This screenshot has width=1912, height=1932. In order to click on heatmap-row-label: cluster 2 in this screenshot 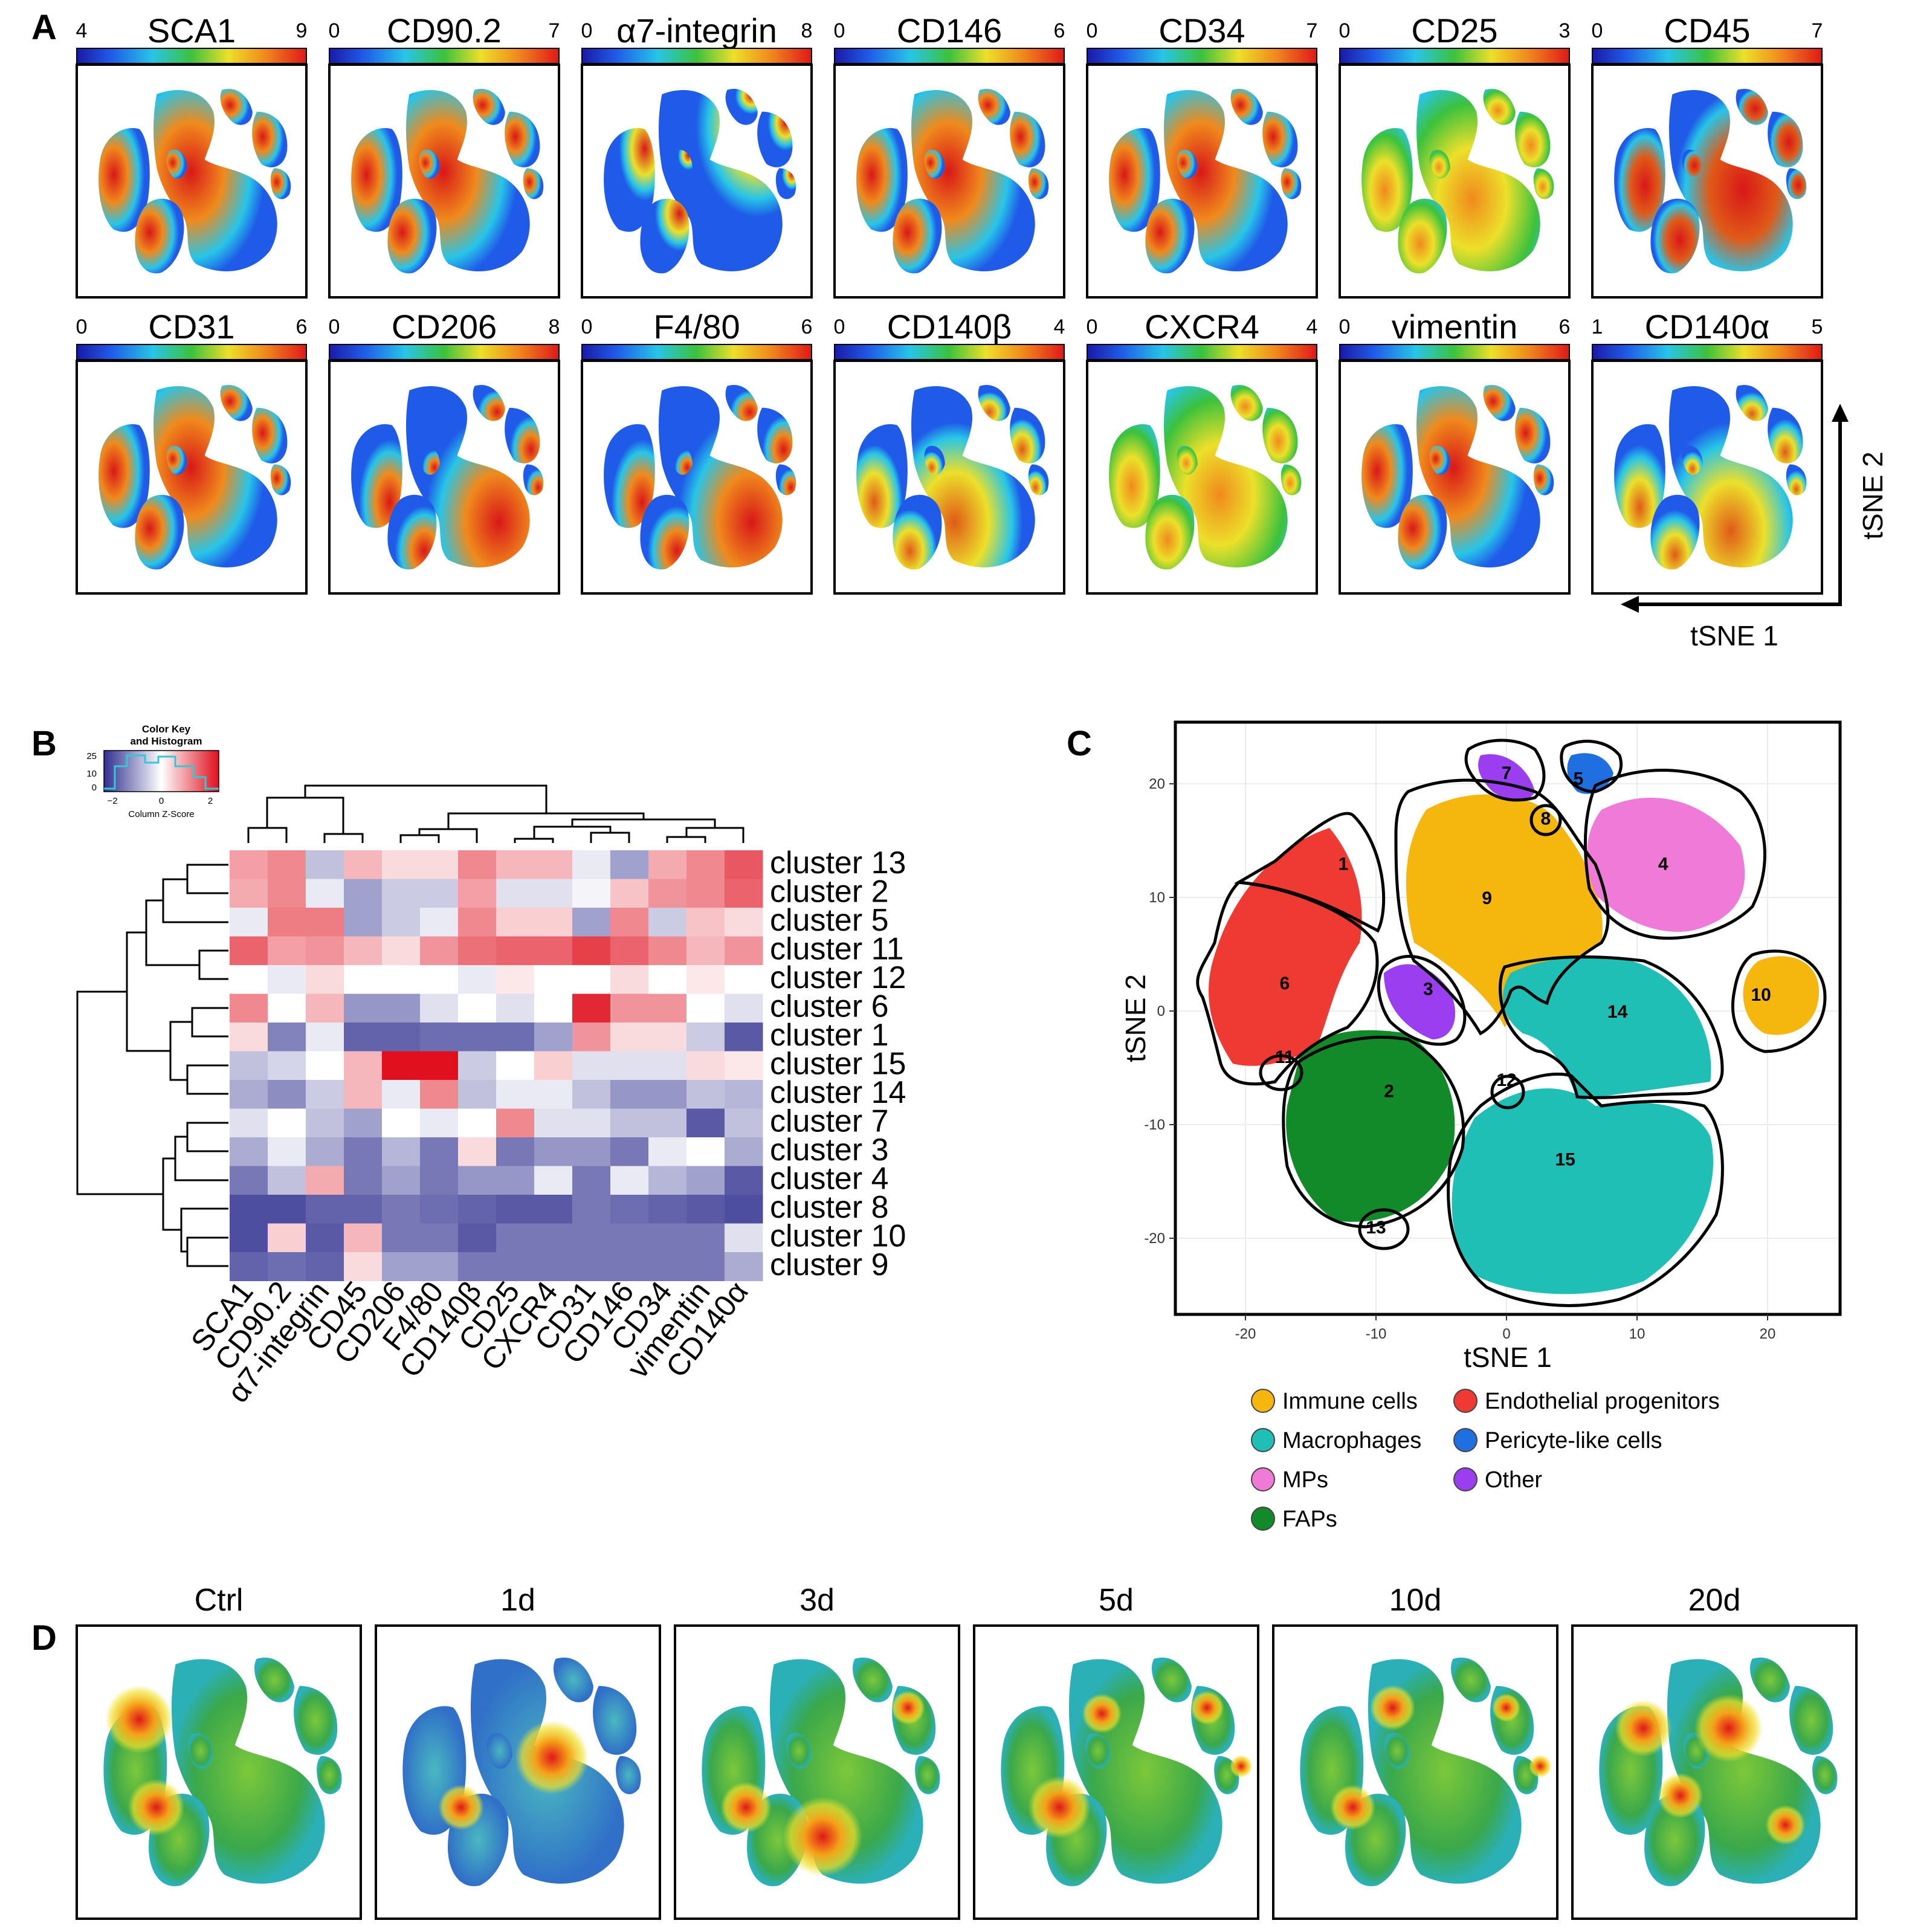, I will do `click(829, 891)`.